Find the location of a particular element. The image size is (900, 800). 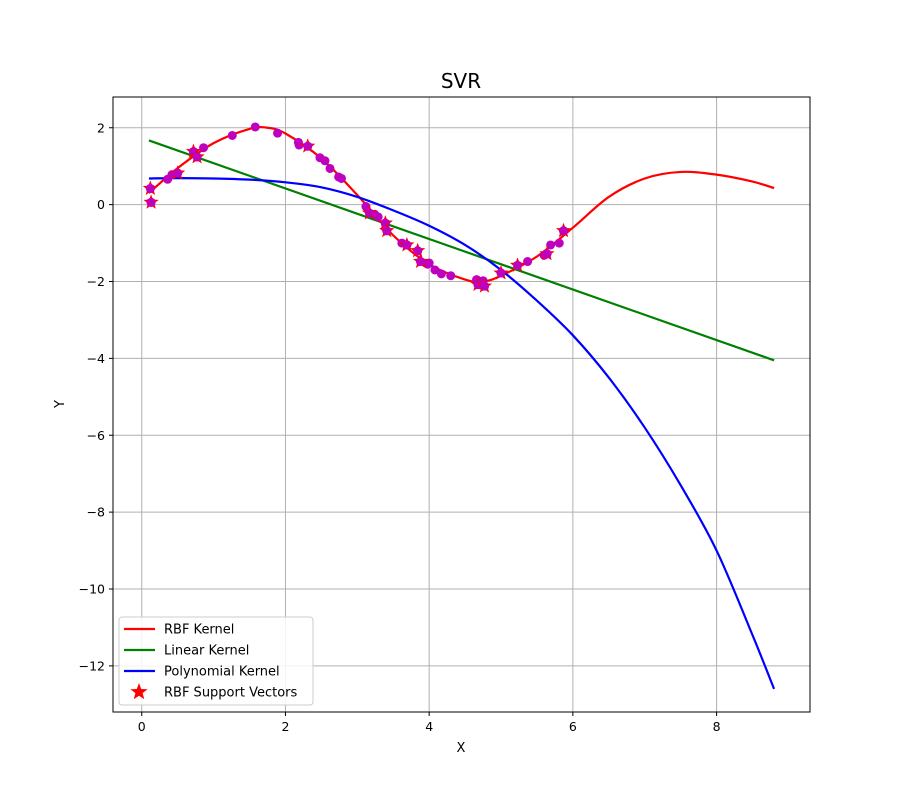

y-tick-label: 0 is located at coordinates (101, 204).